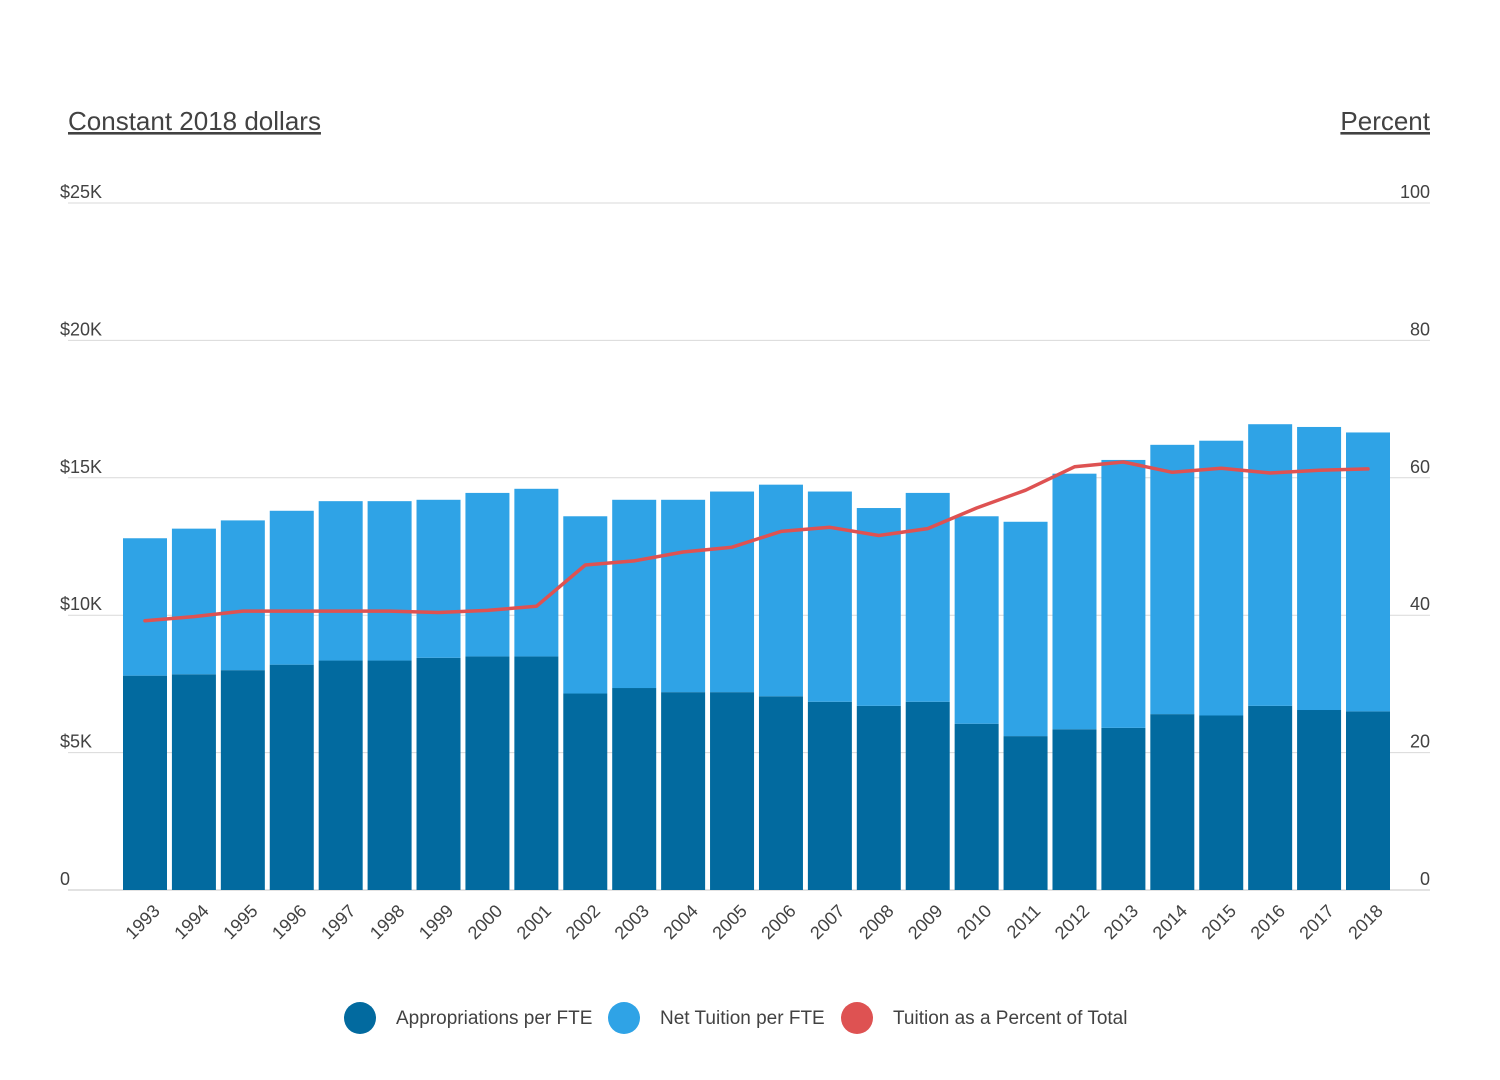 Image resolution: width=1500 pixels, height=1080 pixels. I want to click on bar-appropriations-2000, so click(487, 773).